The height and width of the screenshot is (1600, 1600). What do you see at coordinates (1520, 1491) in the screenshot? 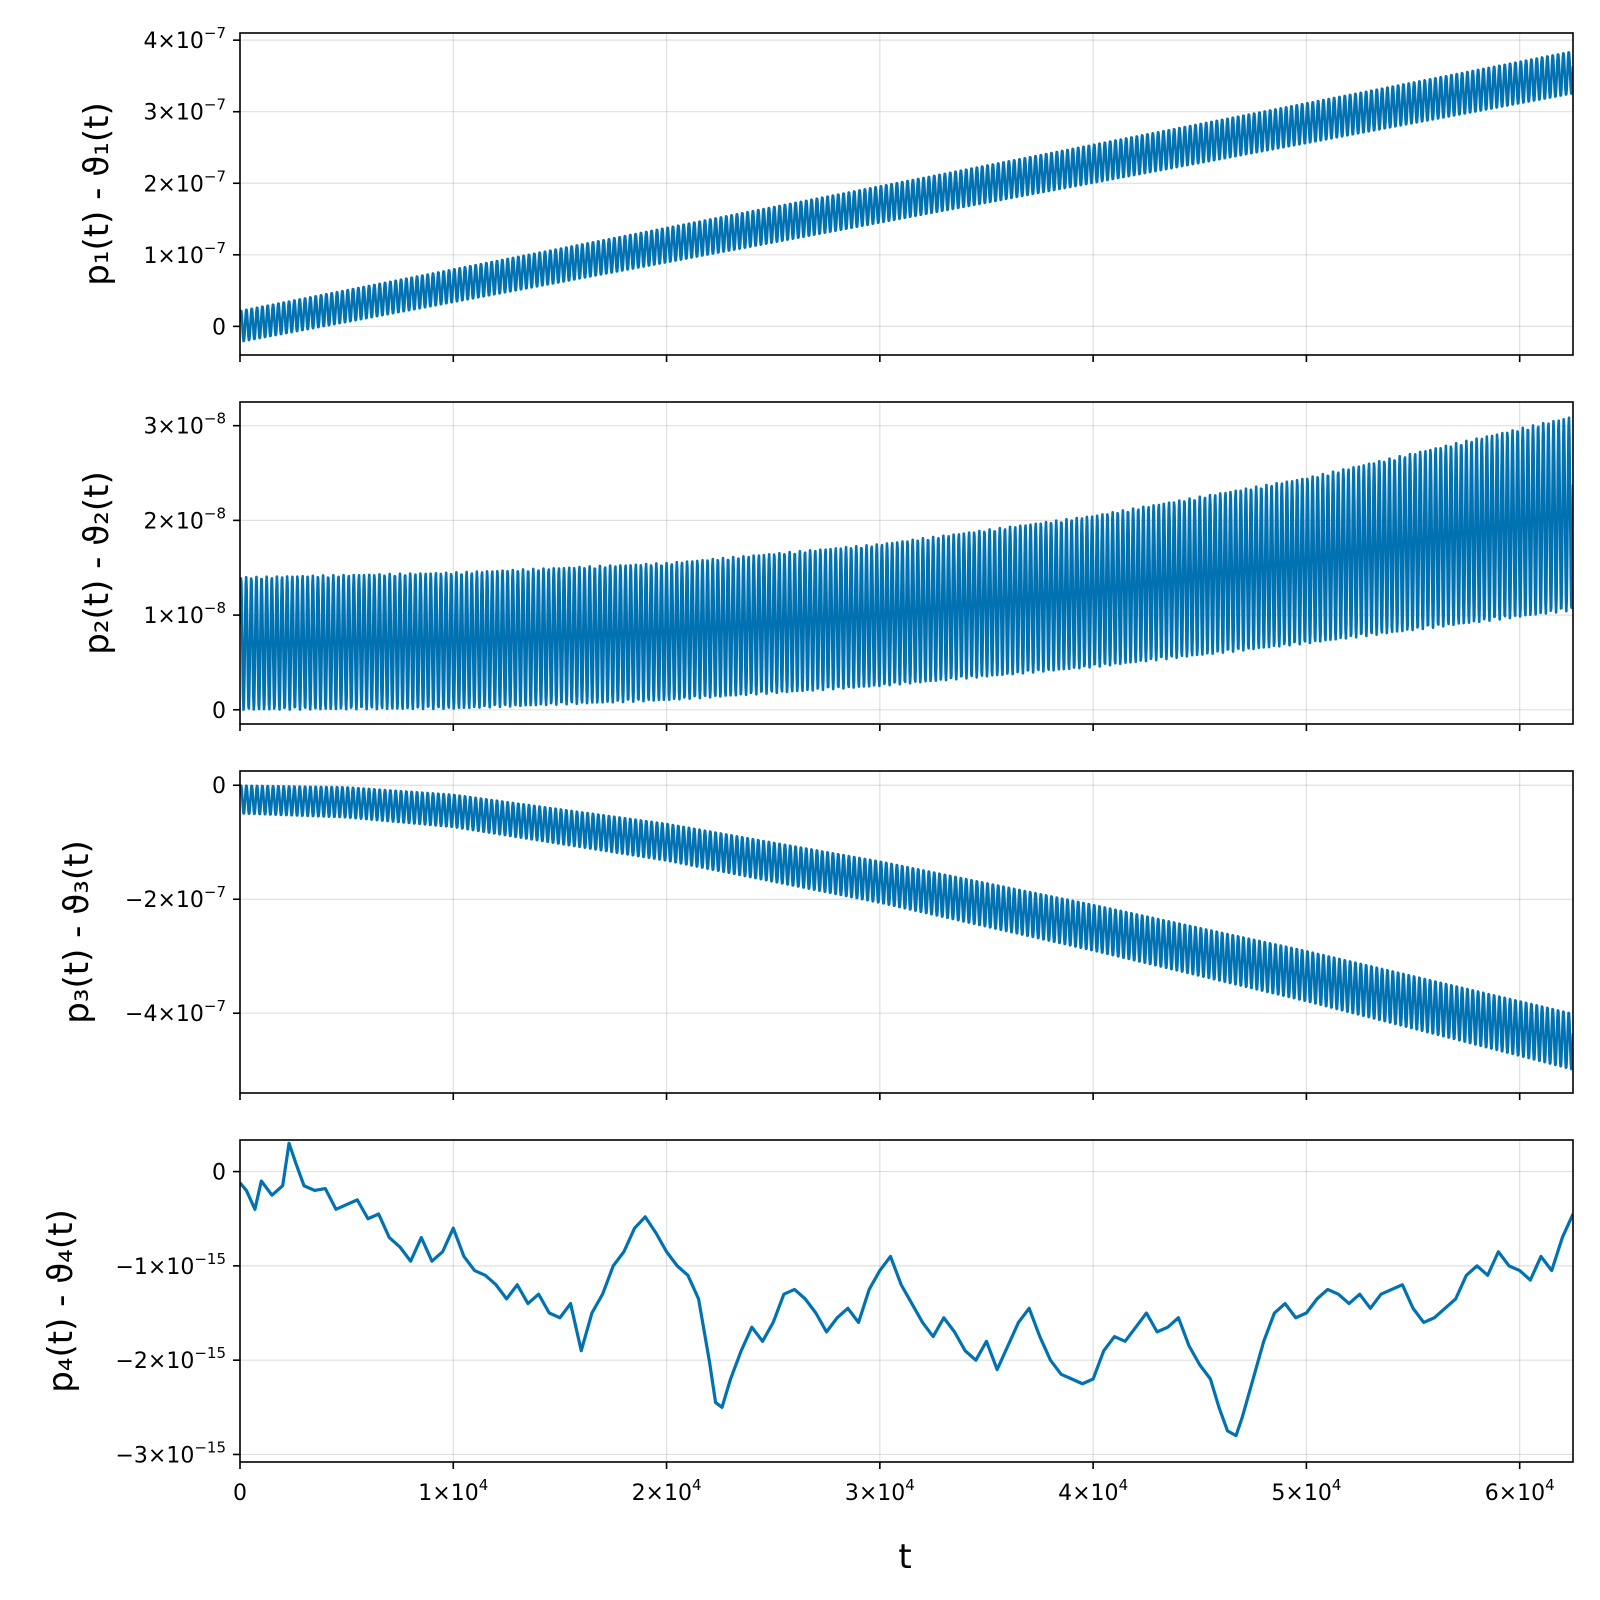
I see `x-tick-label: 6×10⁴` at bounding box center [1520, 1491].